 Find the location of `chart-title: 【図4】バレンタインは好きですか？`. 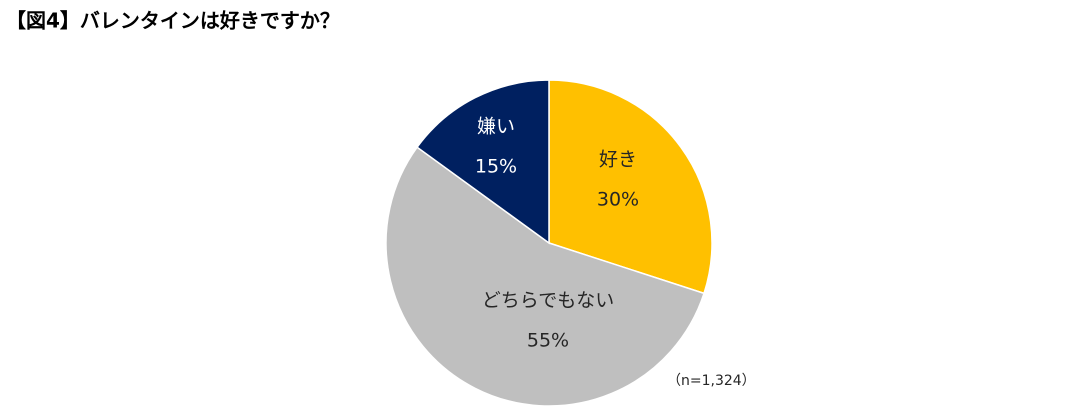

chart-title: 【図4】バレンタインは好きですか？ is located at coordinates (173, 21).